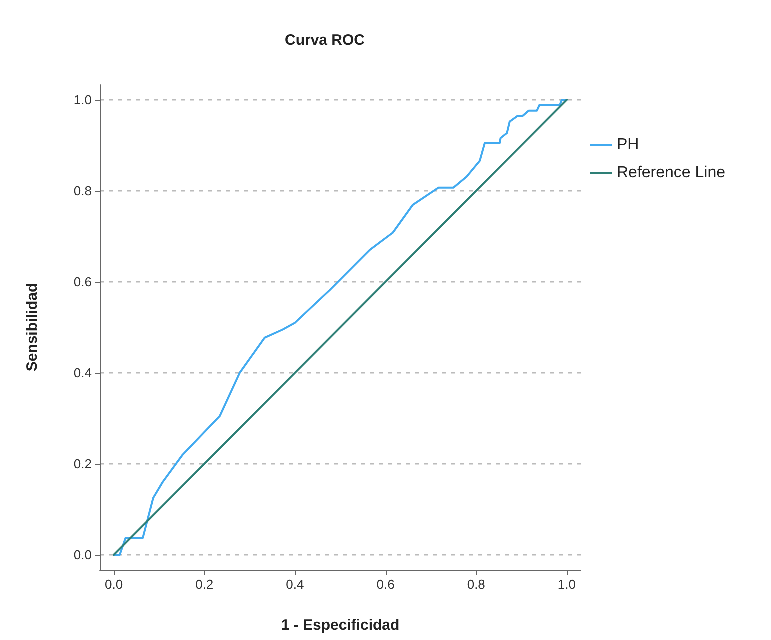  Describe the element at coordinates (83, 372) in the screenshot. I see `y-tick-label: 0.4` at that location.